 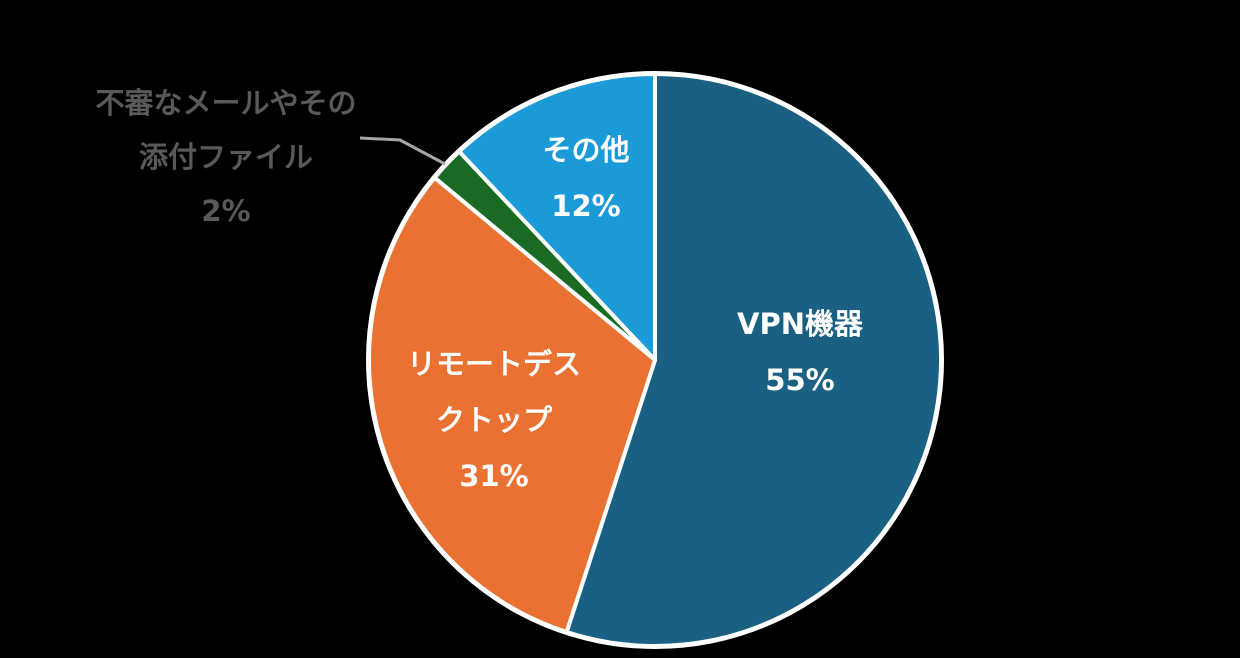 I want to click on label-suspicious-email-name-2: 添付ファイル, so click(x=226, y=157).